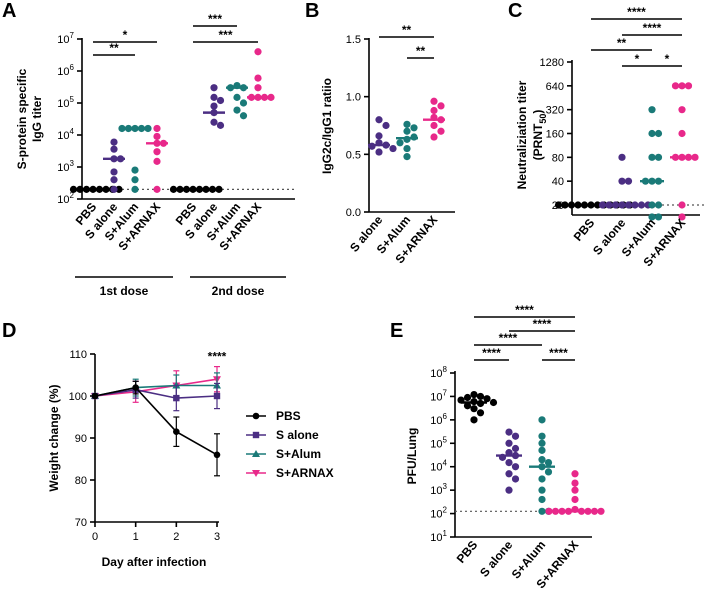  I want to click on panel-label: B, so click(312, 11).